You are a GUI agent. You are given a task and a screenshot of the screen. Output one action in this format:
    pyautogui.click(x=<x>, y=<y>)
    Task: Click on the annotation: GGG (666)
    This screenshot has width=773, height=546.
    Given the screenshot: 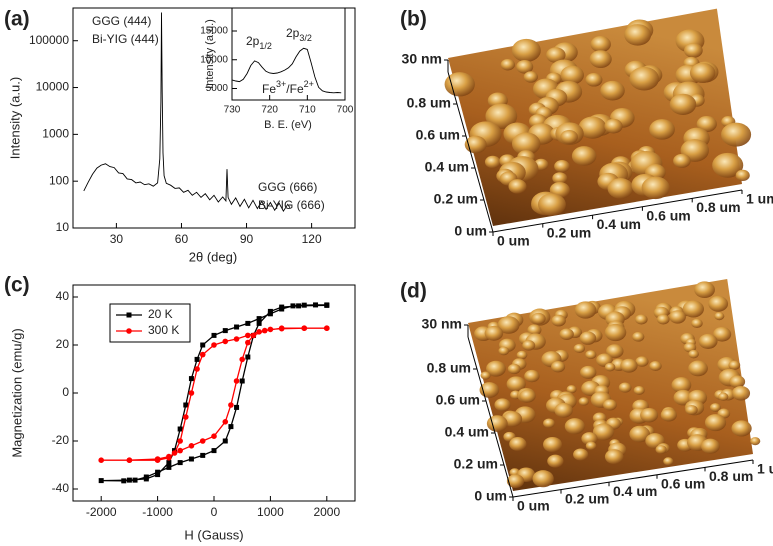 What is the action you would take?
    pyautogui.click(x=287, y=187)
    